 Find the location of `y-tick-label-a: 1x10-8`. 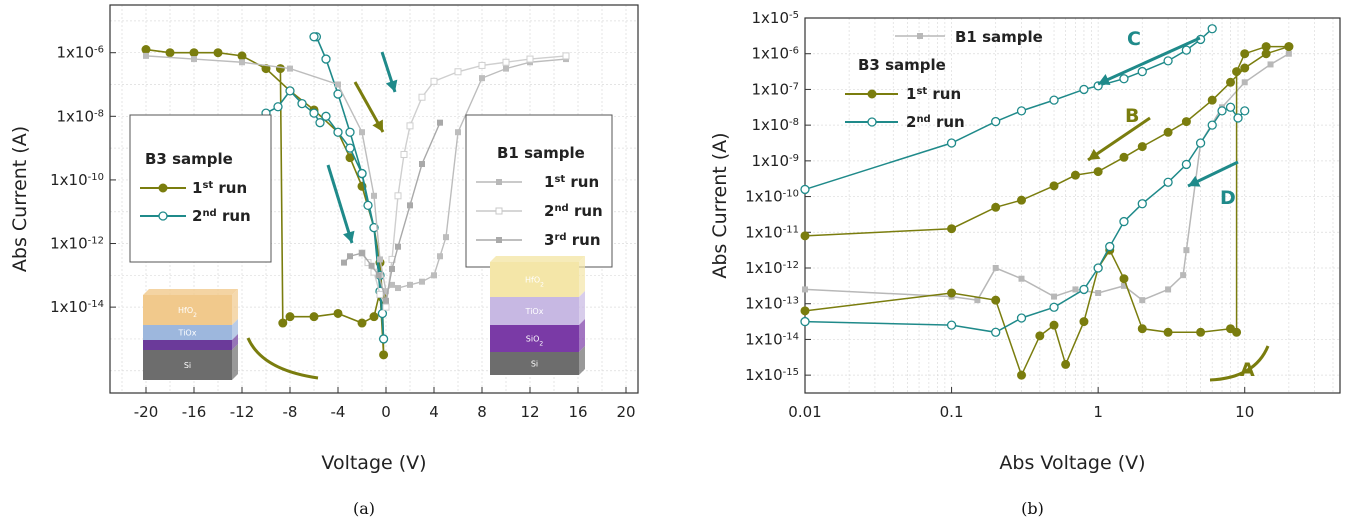

y-tick-label-a: 1x10-8 is located at coordinates (81, 116).